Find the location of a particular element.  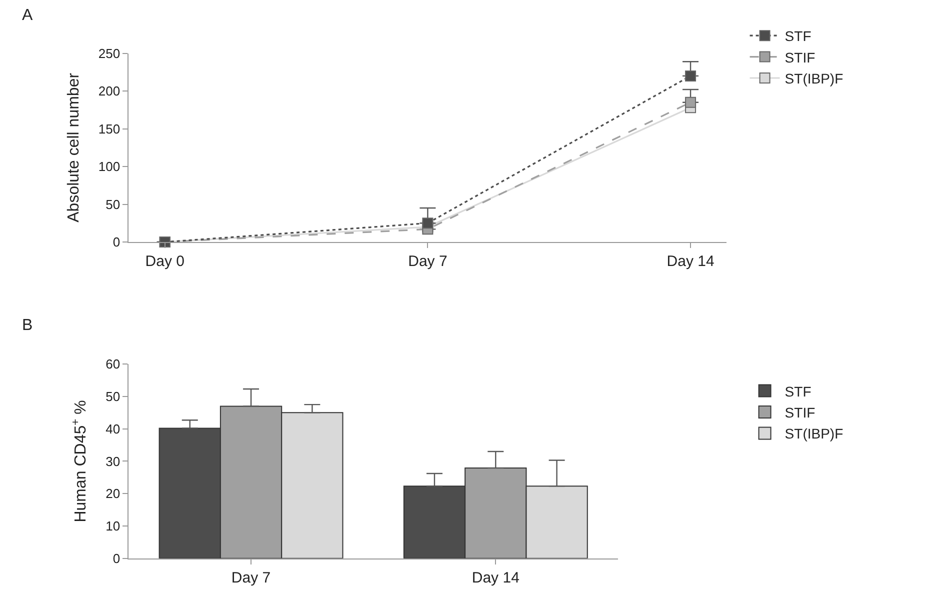

y-tick-label: 40 is located at coordinates (113, 428).